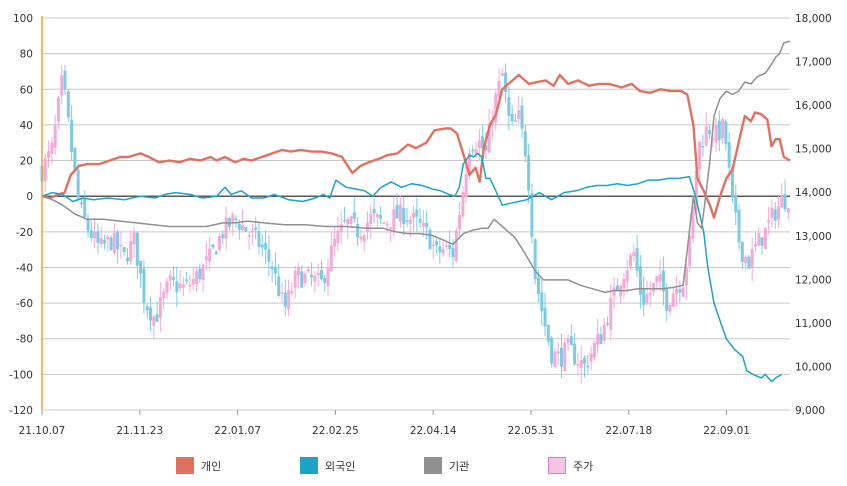  What do you see at coordinates (813, 193) in the screenshot?
I see `right-tick-label: 14,000` at bounding box center [813, 193].